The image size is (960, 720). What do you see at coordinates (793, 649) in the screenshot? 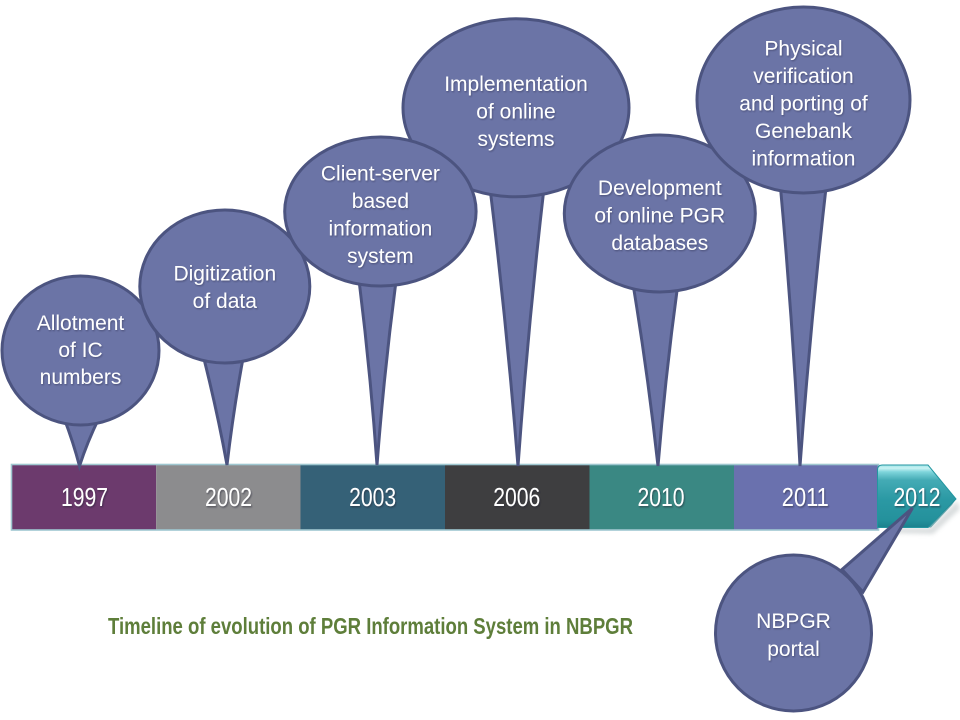
I see `svg-text: portal` at bounding box center [793, 649].